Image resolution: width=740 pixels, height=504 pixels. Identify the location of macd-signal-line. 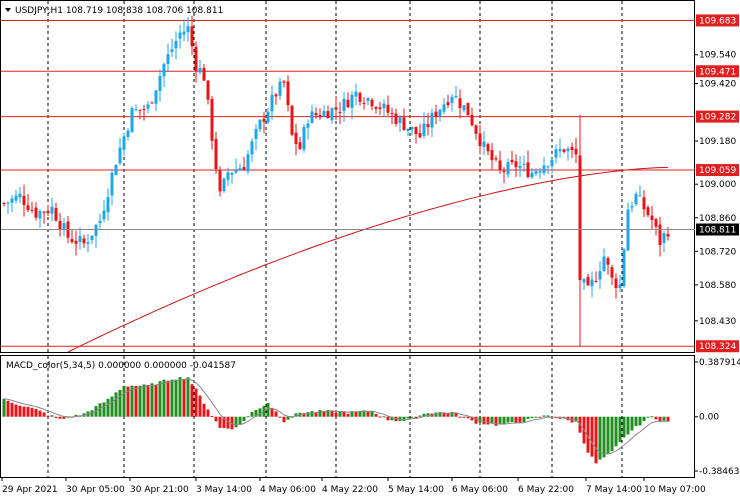
(336, 416).